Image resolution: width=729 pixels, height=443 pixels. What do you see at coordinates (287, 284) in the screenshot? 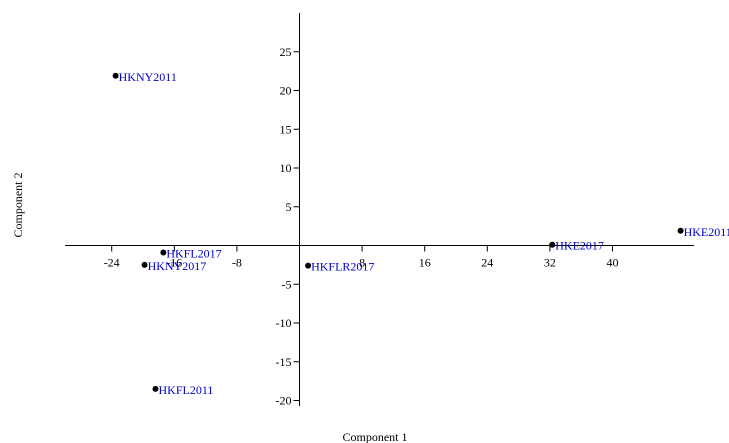
I see `y-tick-label: -5` at bounding box center [287, 284].